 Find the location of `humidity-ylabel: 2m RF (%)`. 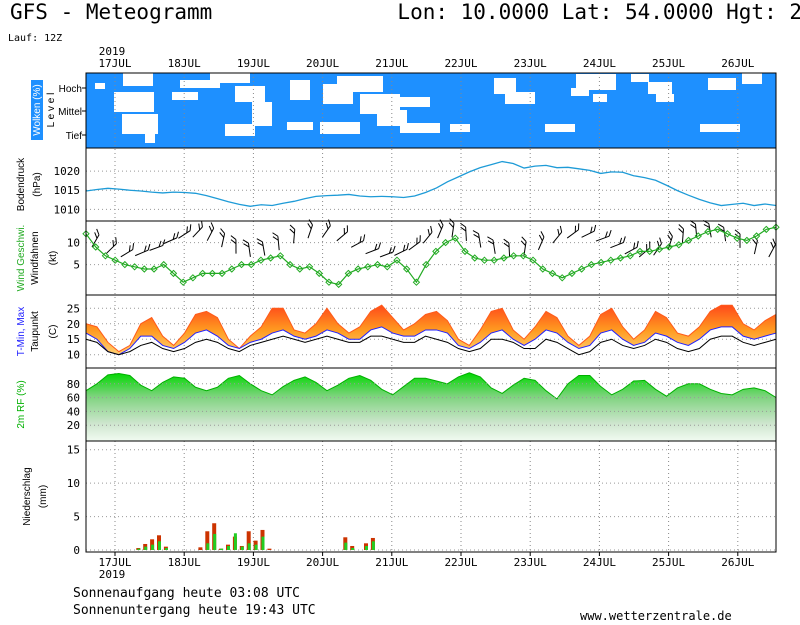

humidity-ylabel: 2m RF (%) is located at coordinates (21, 404).